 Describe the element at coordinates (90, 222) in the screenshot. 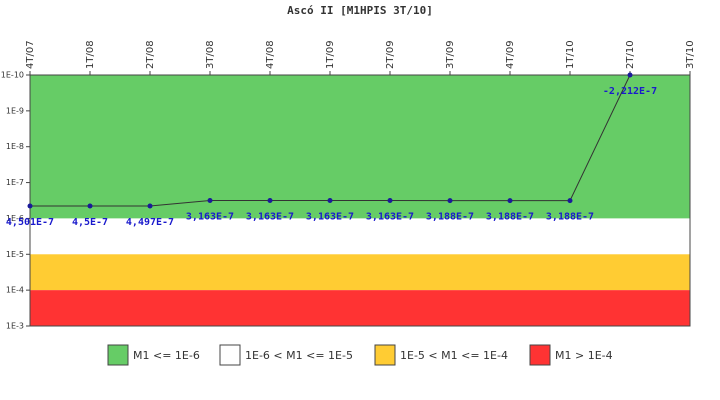

I see `data-label: 4,5E-7` at that location.